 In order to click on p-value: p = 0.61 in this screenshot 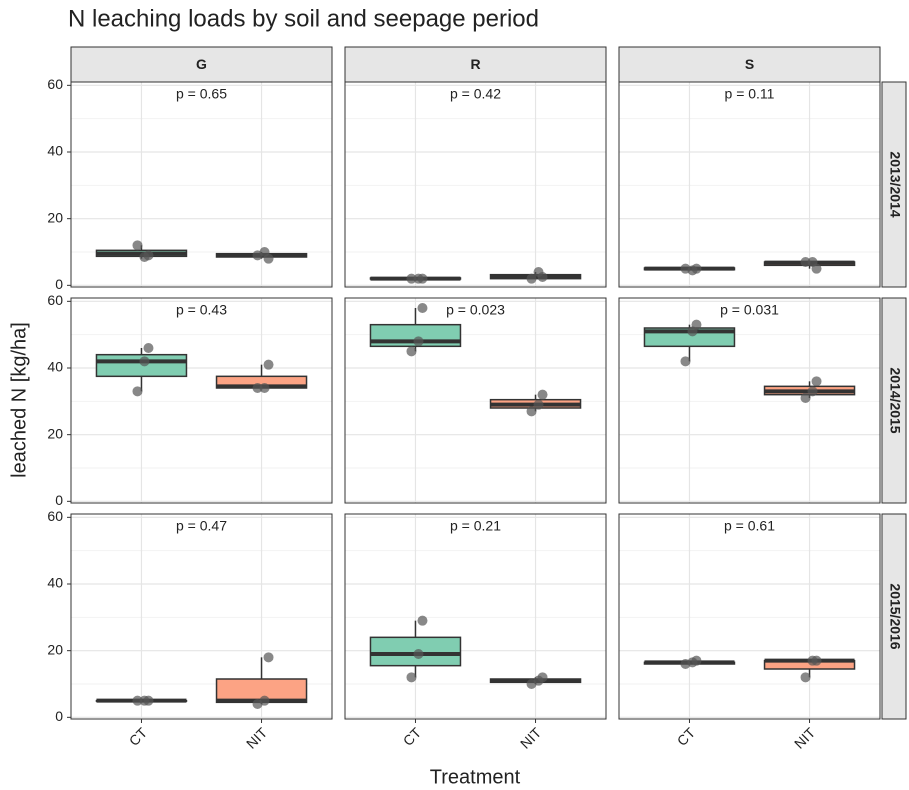, I will do `click(749, 526)`.